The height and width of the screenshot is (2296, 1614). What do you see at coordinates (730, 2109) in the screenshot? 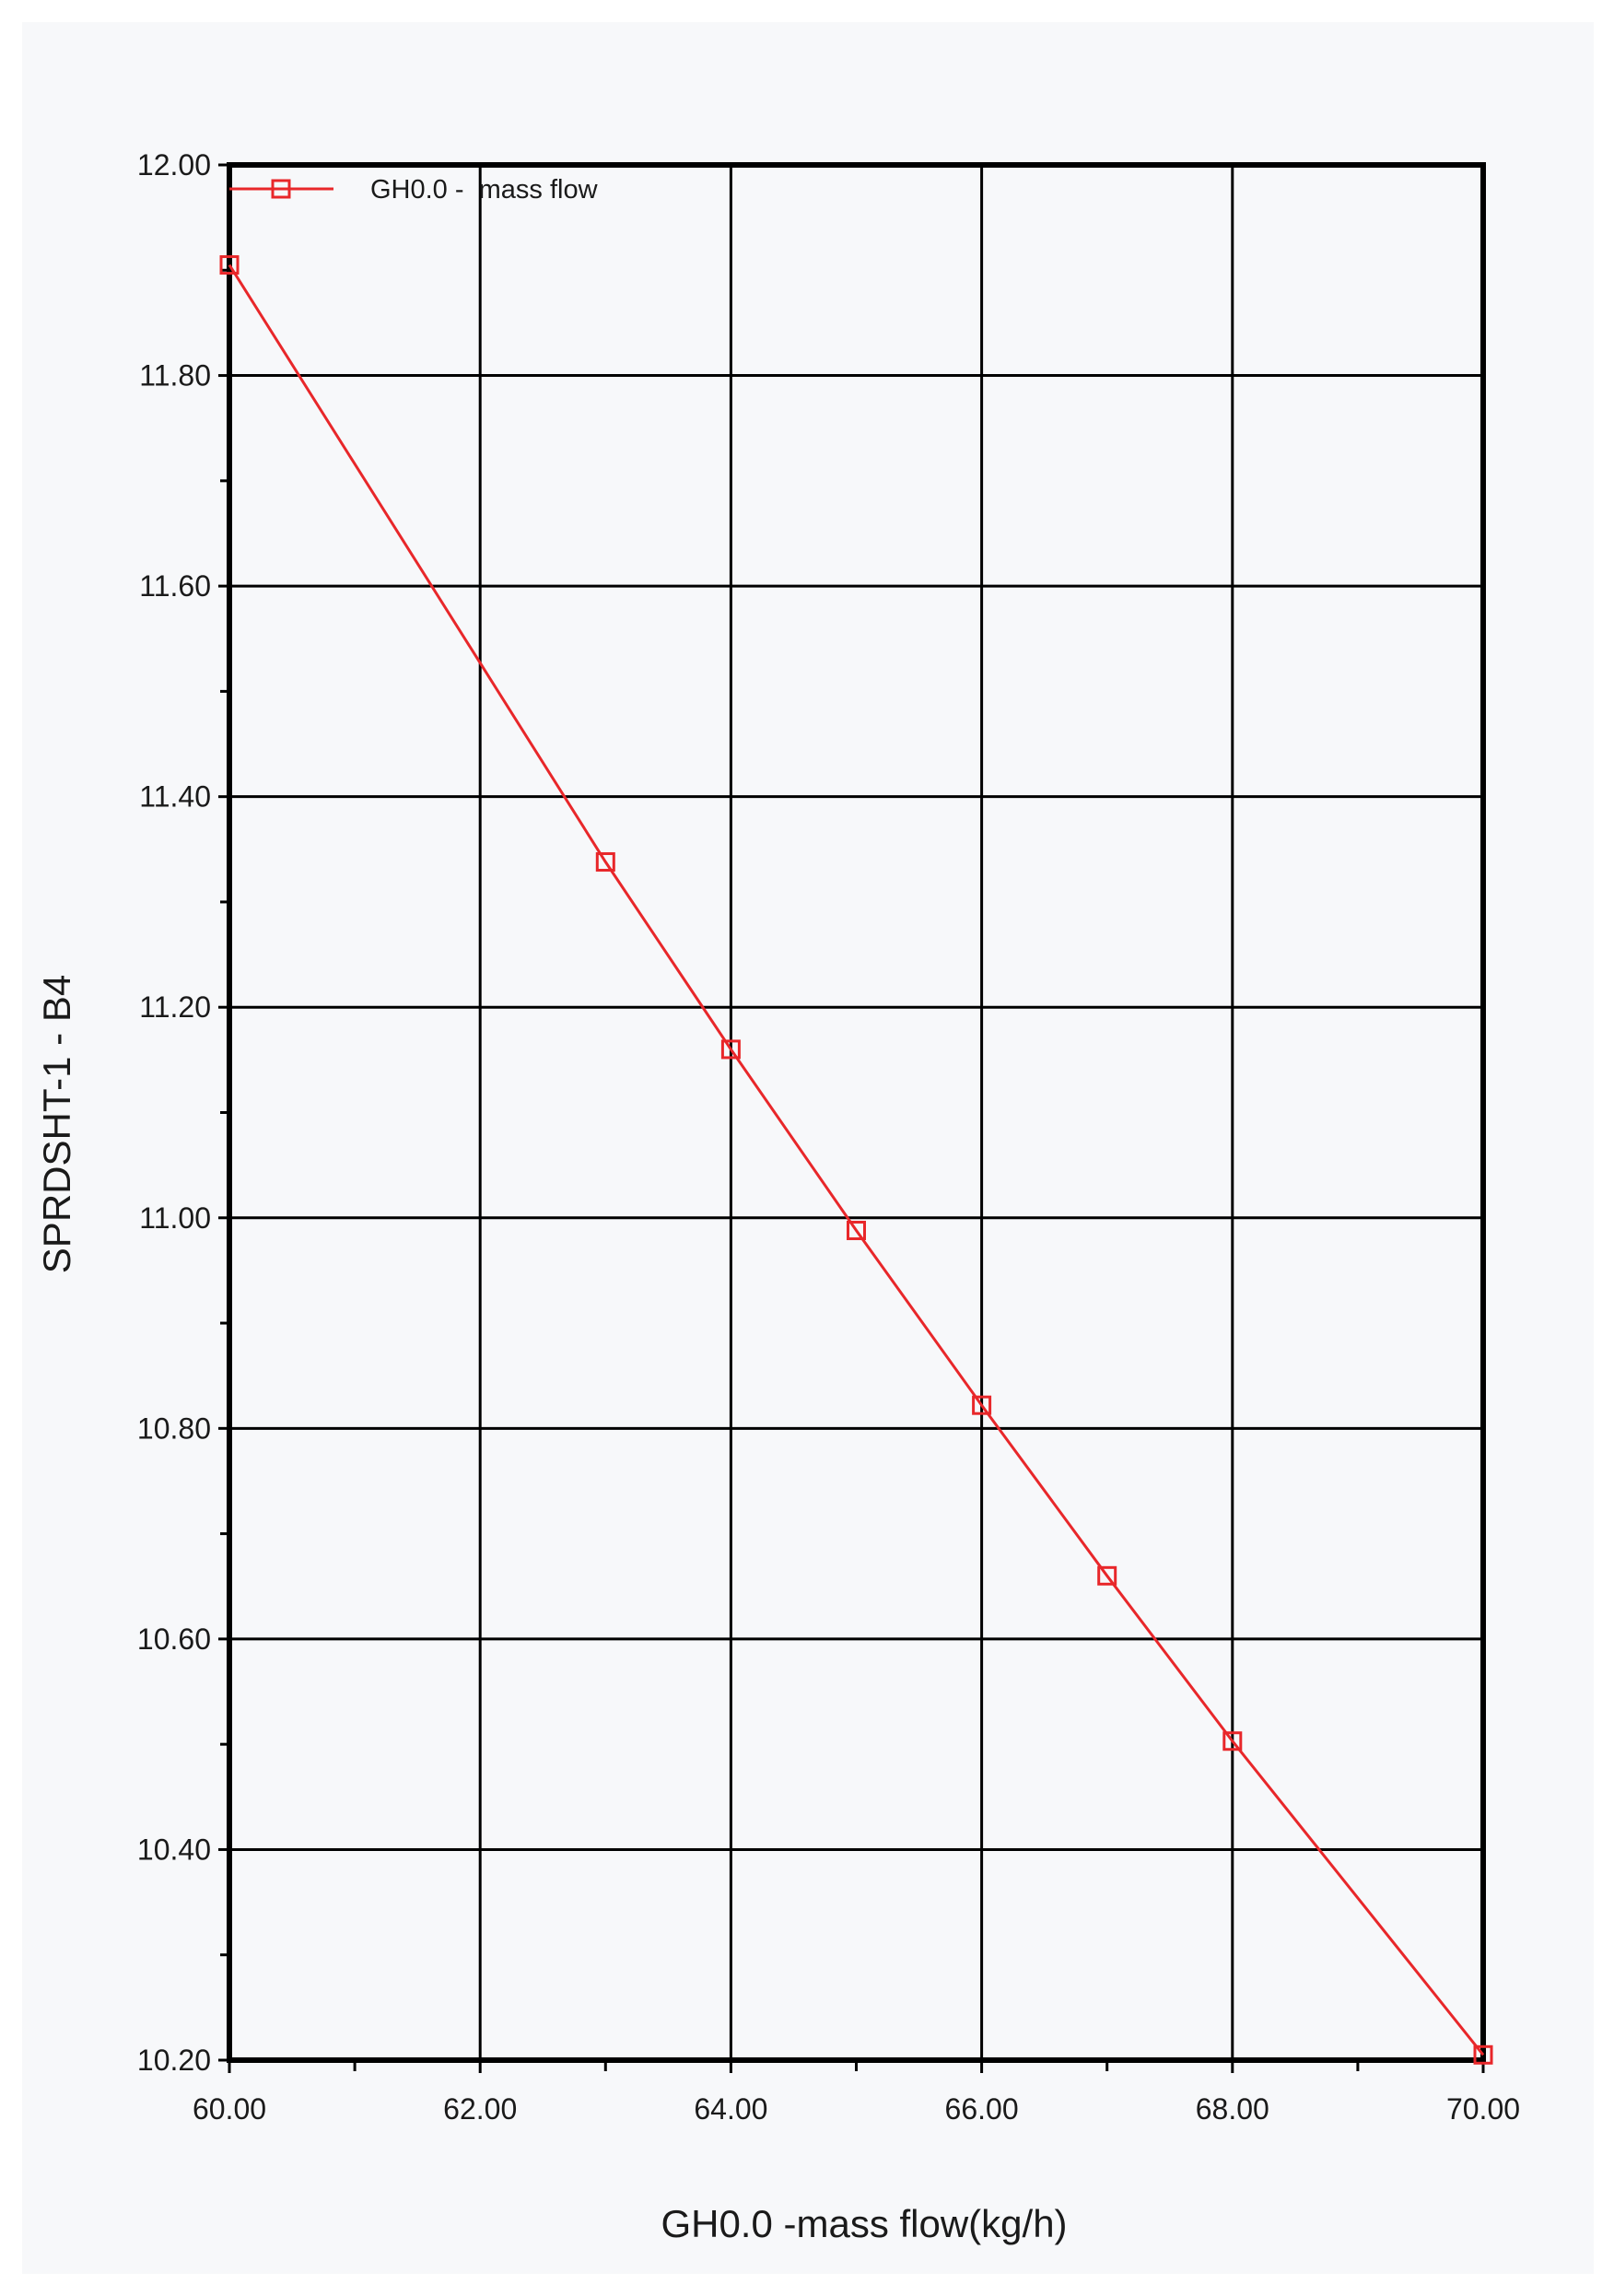
I see `x-tick-label: 64.00` at bounding box center [730, 2109].